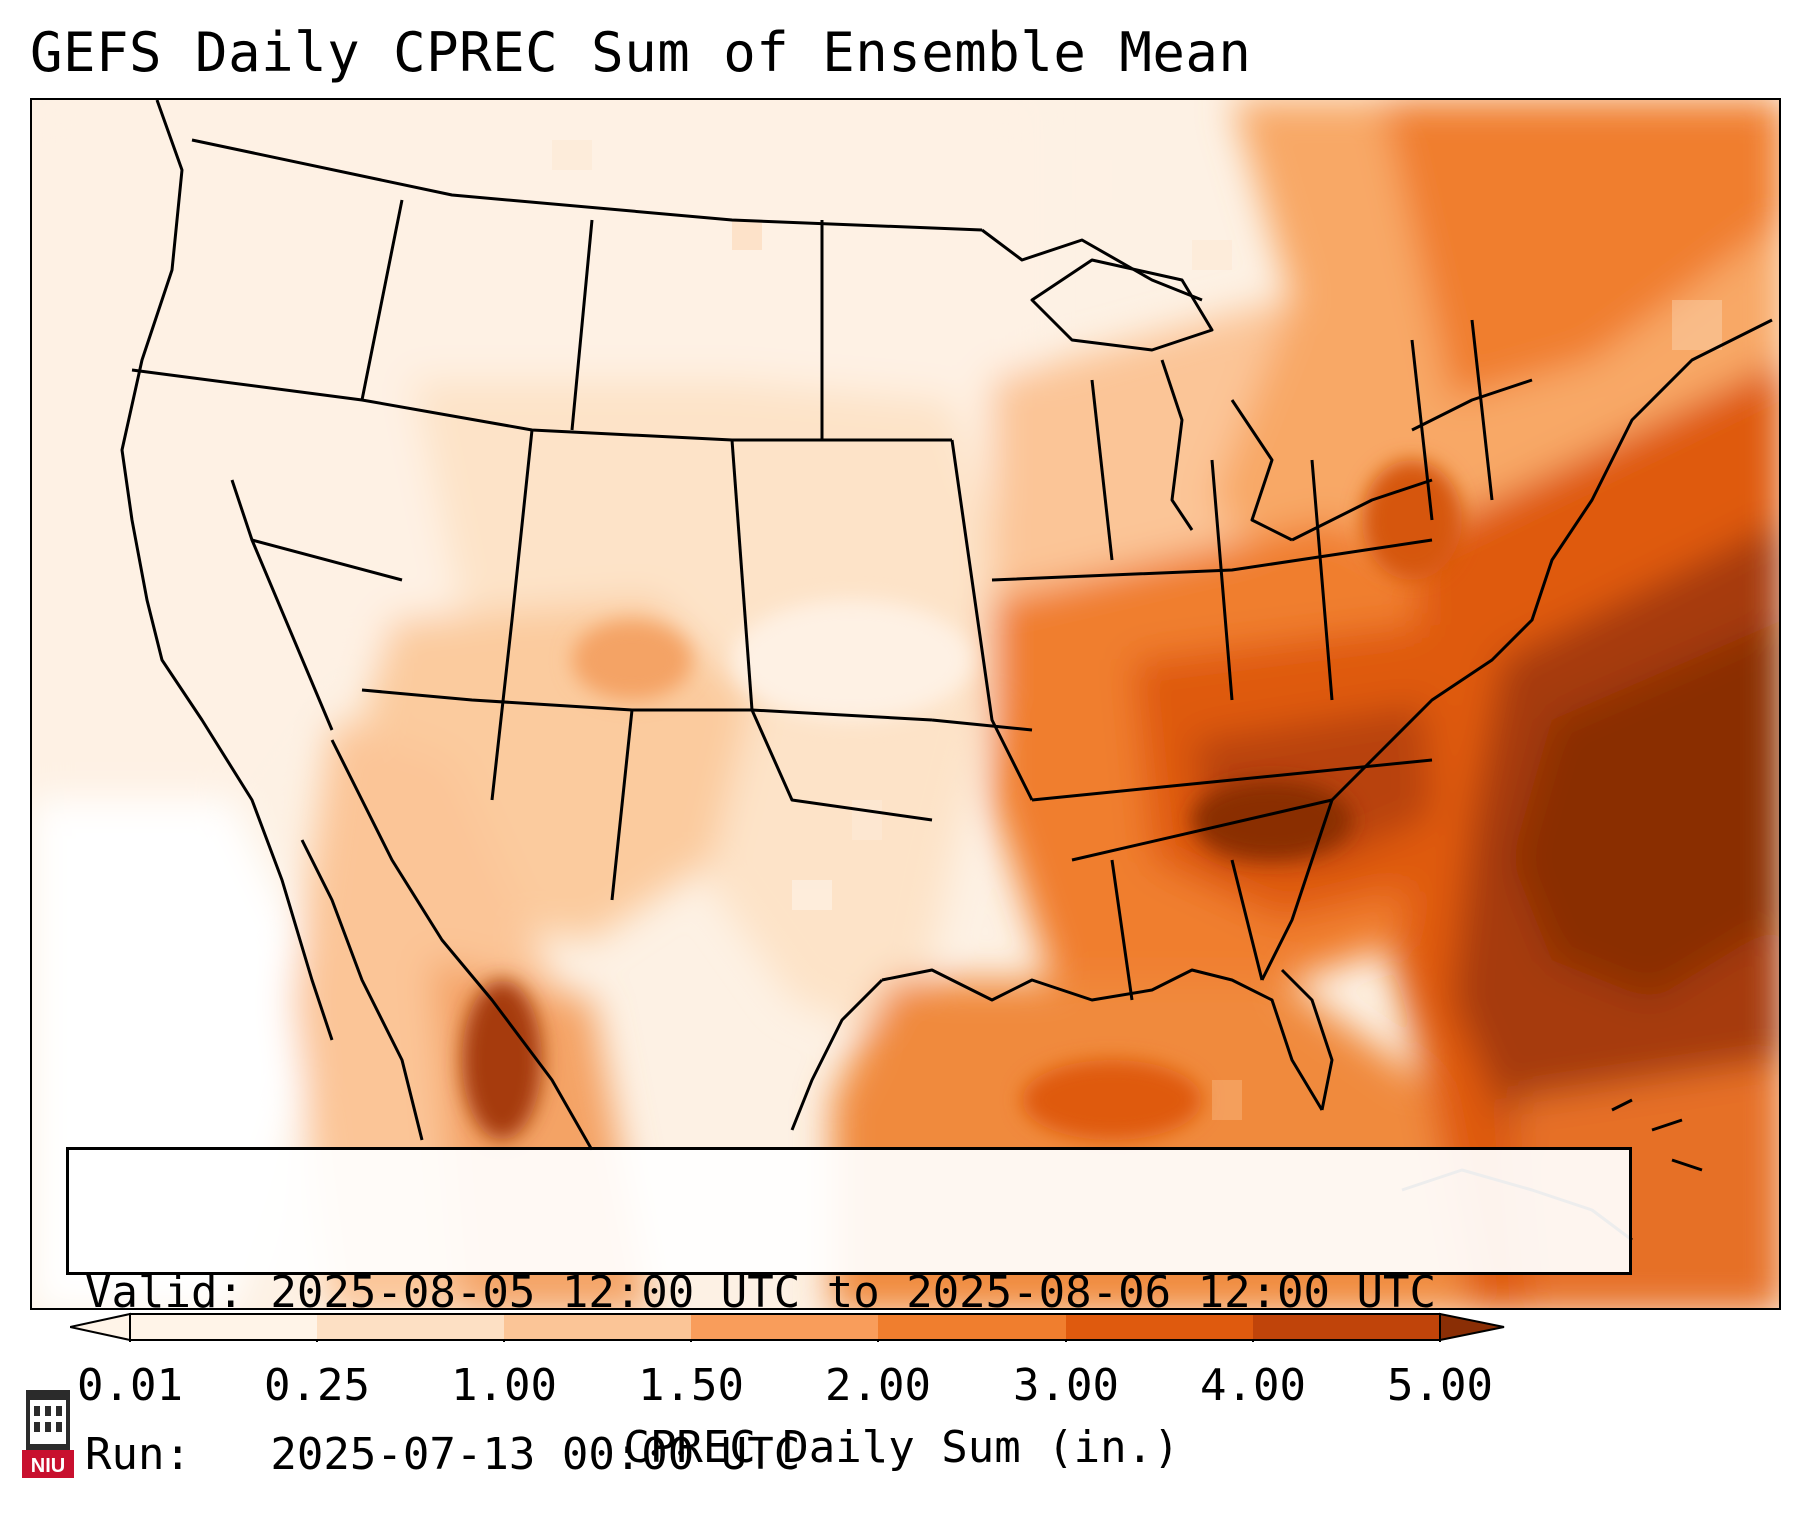 This screenshot has width=1803, height=1536. Describe the element at coordinates (1440, 1385) in the screenshot. I see `colorbar-tick-label: 5.00` at that location.